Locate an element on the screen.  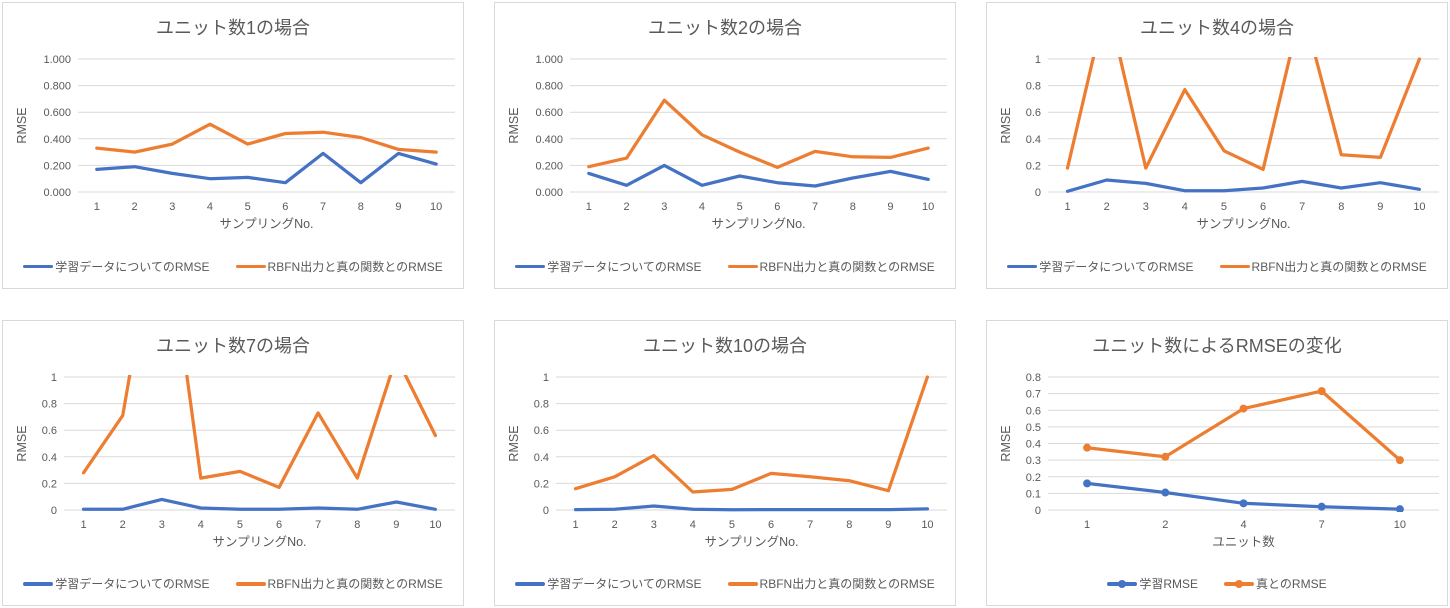
gridlines: 0 0.1 0.2 0.3 0.4 0.5 0.6 0.7 0.8 is located at coordinates (1232, 444).